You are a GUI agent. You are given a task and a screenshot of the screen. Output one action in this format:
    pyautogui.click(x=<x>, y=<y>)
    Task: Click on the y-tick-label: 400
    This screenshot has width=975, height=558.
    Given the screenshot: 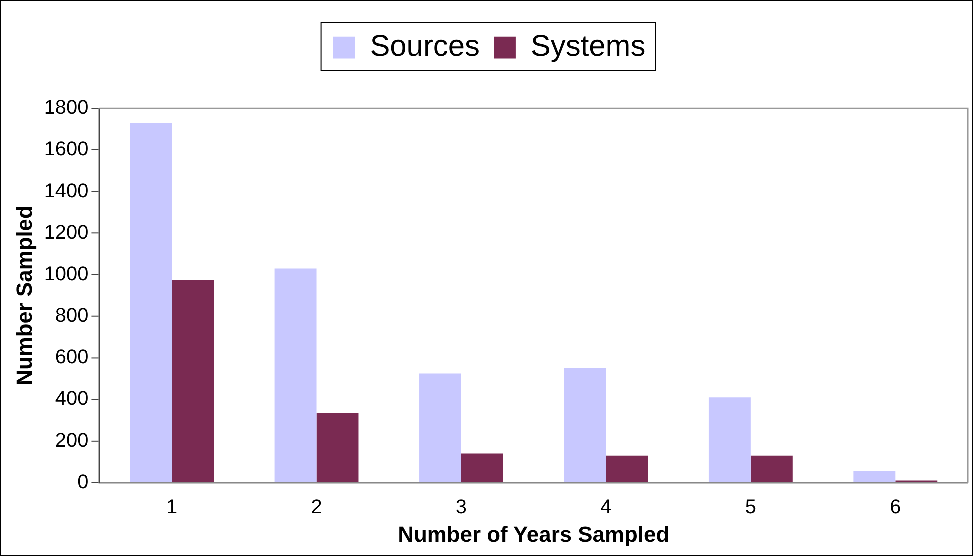 What is the action you would take?
    pyautogui.click(x=72, y=399)
    